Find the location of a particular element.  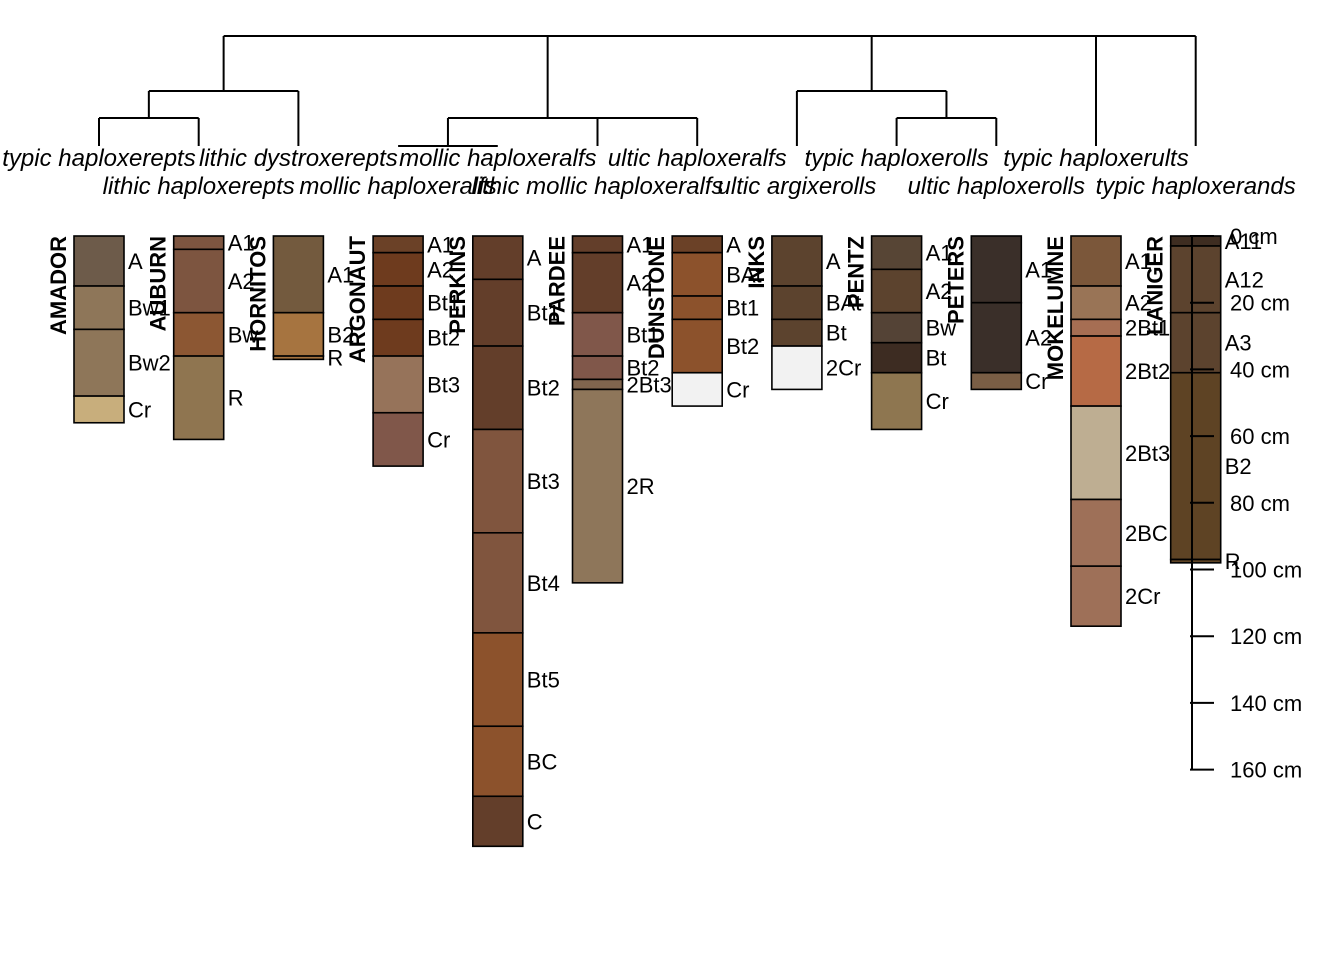

horizon-label: Bw1 is located at coordinates (149, 308).